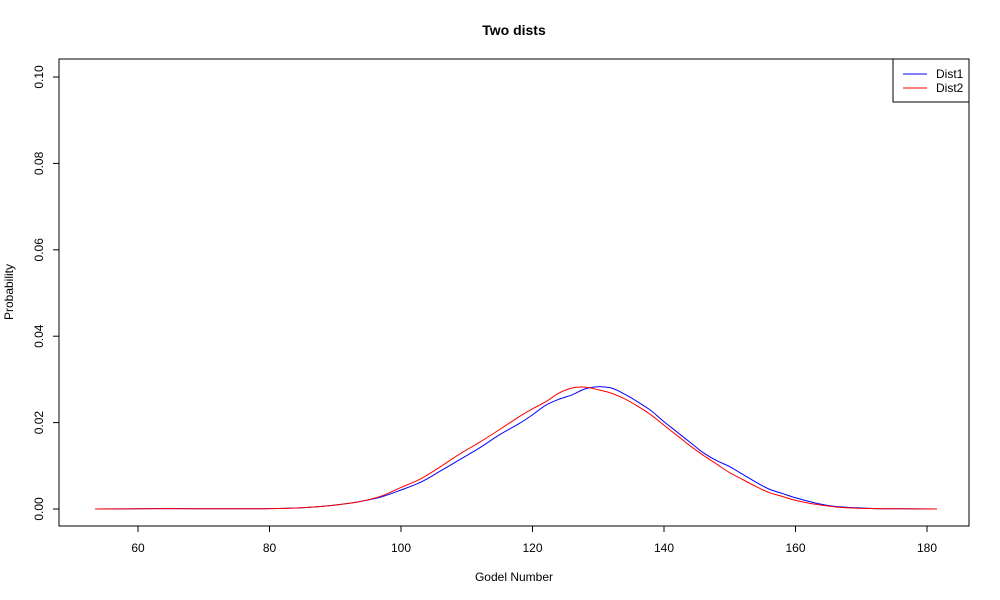  Describe the element at coordinates (514, 577) in the screenshot. I see `x-axis-label: Godel Number` at that location.